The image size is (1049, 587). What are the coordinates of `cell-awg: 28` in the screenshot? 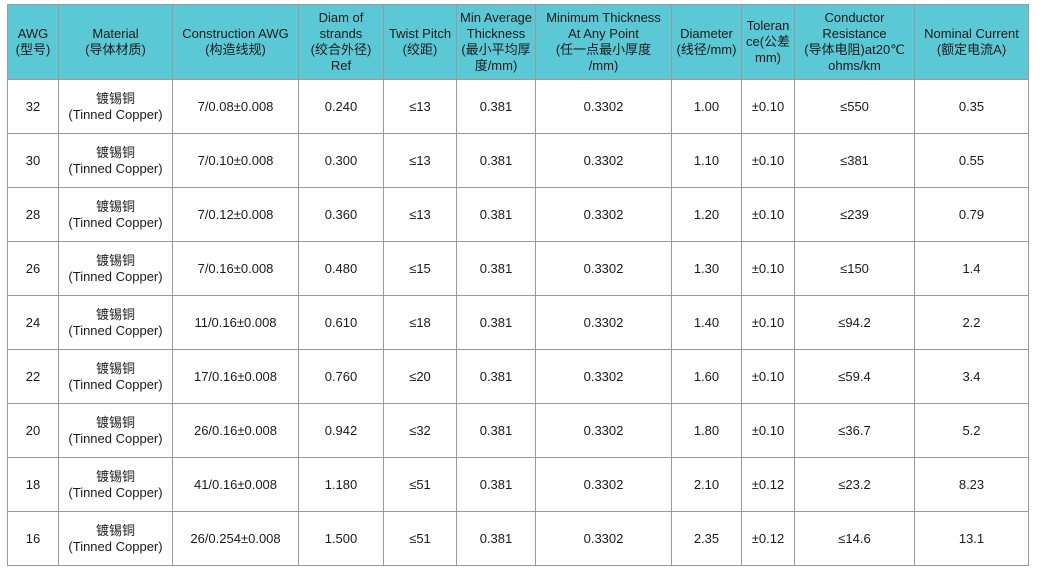 It's located at (33, 214).